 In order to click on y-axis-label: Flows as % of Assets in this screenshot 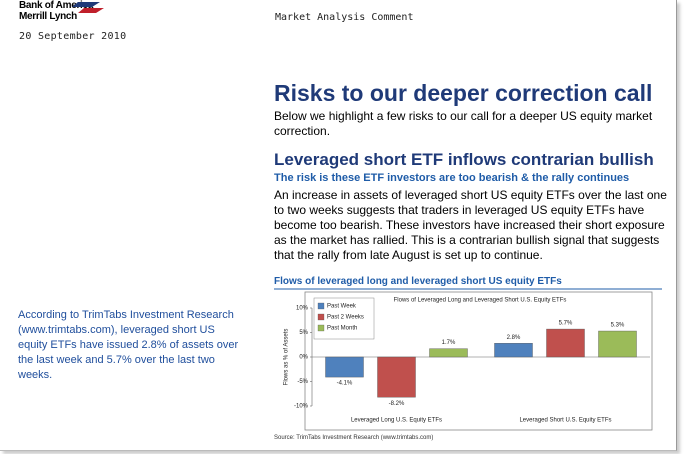, I will do `click(287, 357)`.